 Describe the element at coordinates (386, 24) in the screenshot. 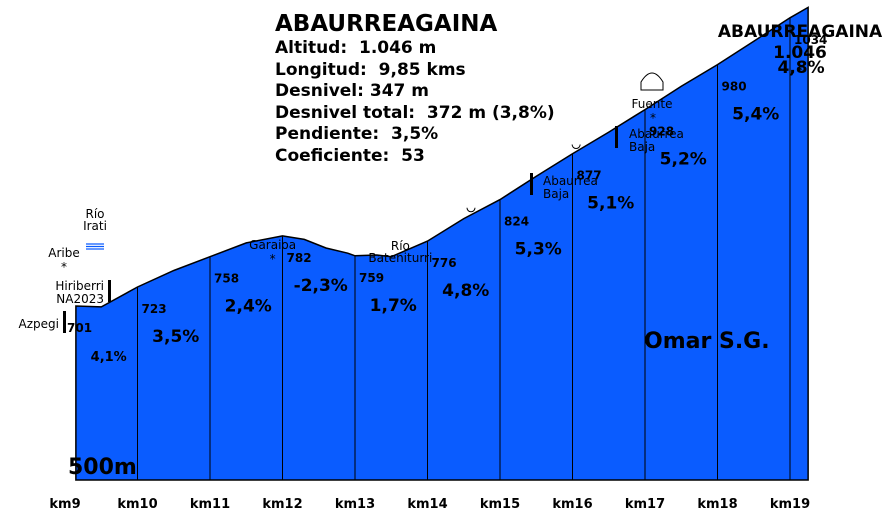

I see `route-title: ABAURREAGAINA` at that location.